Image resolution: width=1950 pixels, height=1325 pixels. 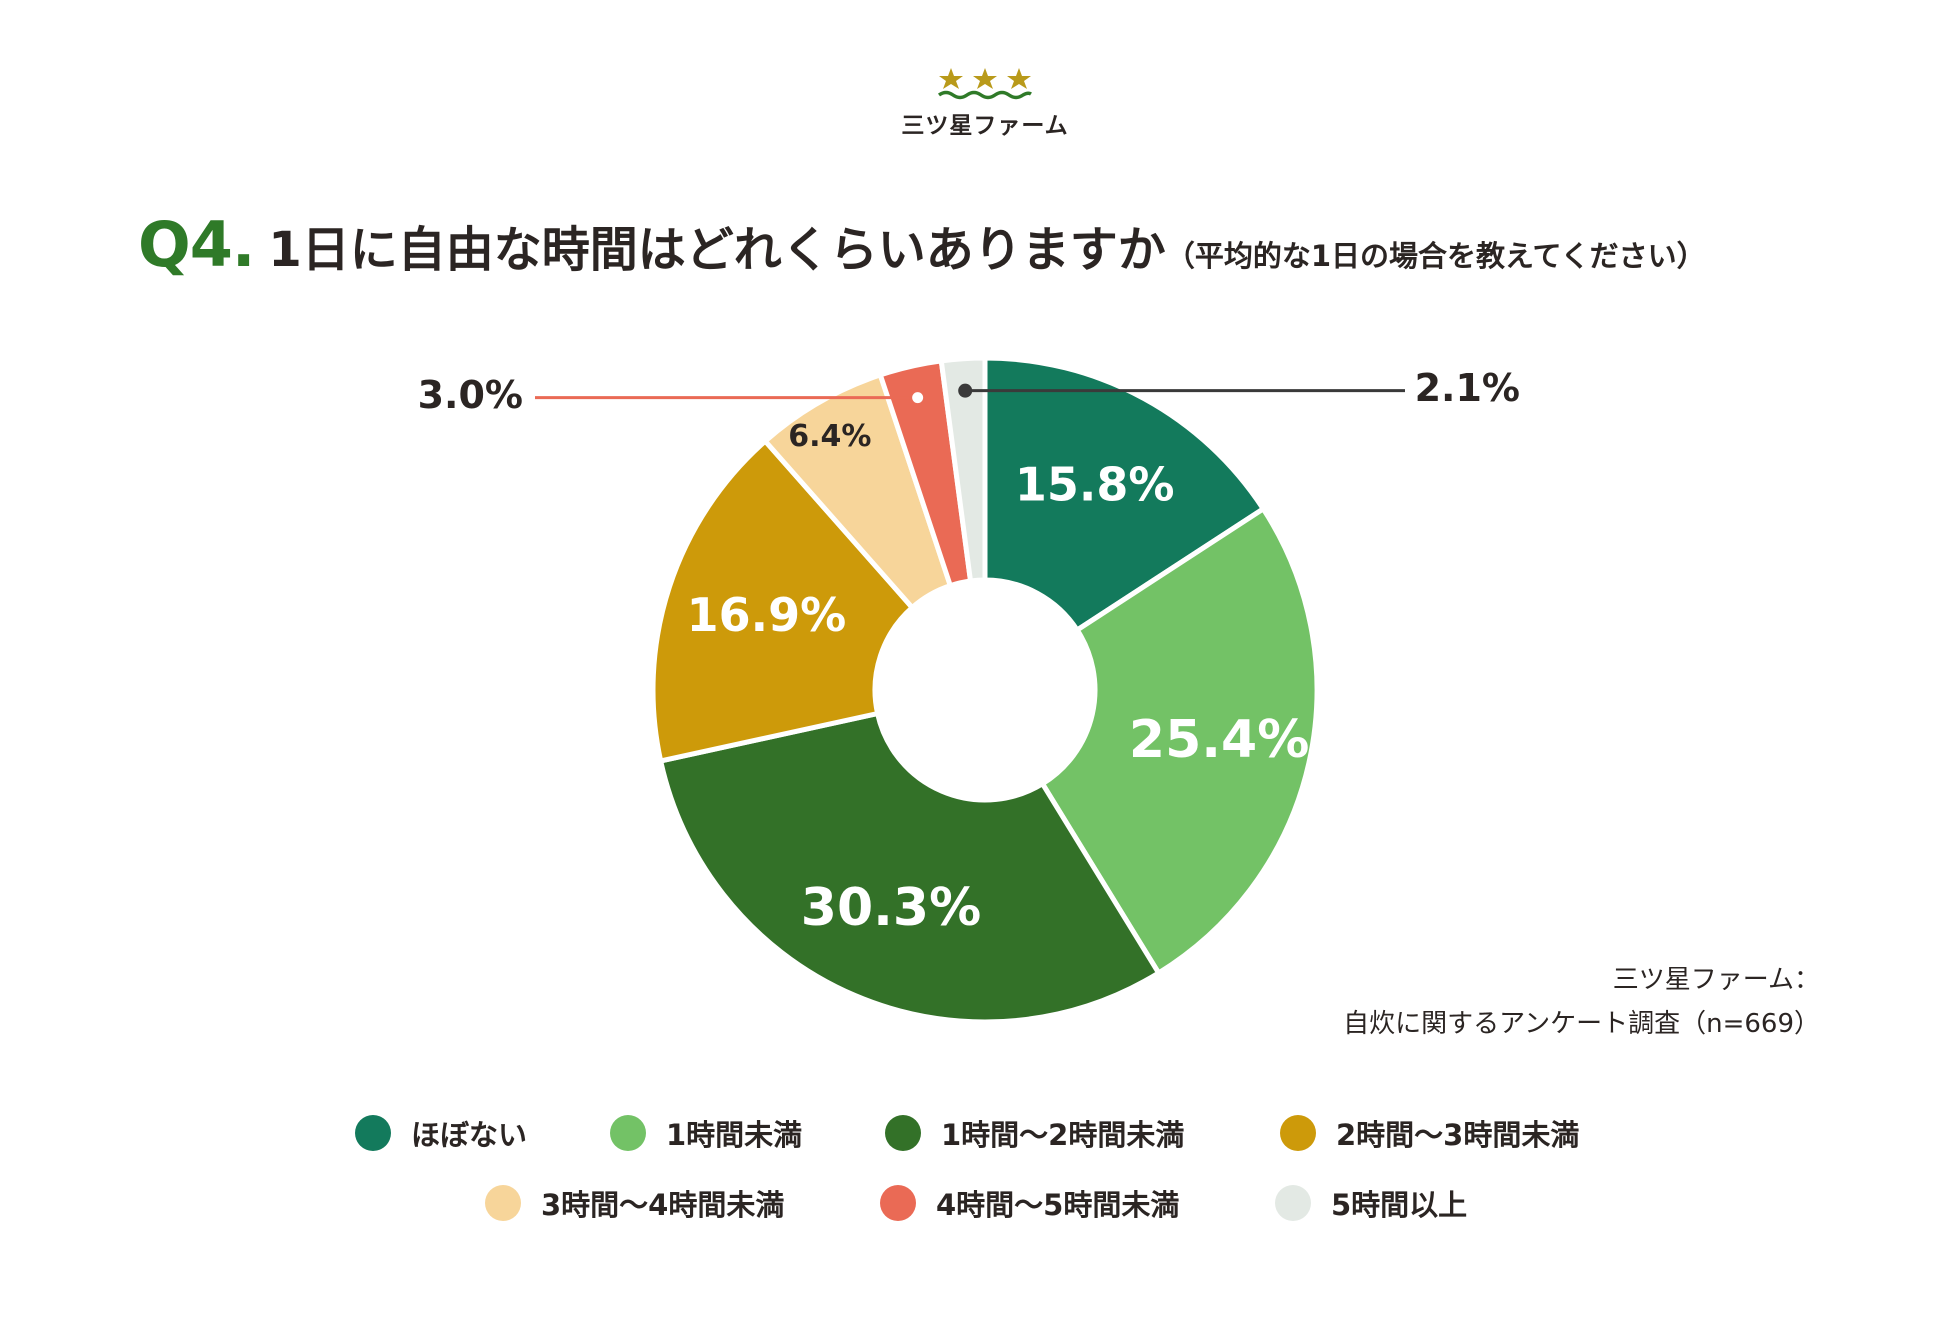 I want to click on brand-logo: 三ツ星ファーム, so click(x=985, y=103).